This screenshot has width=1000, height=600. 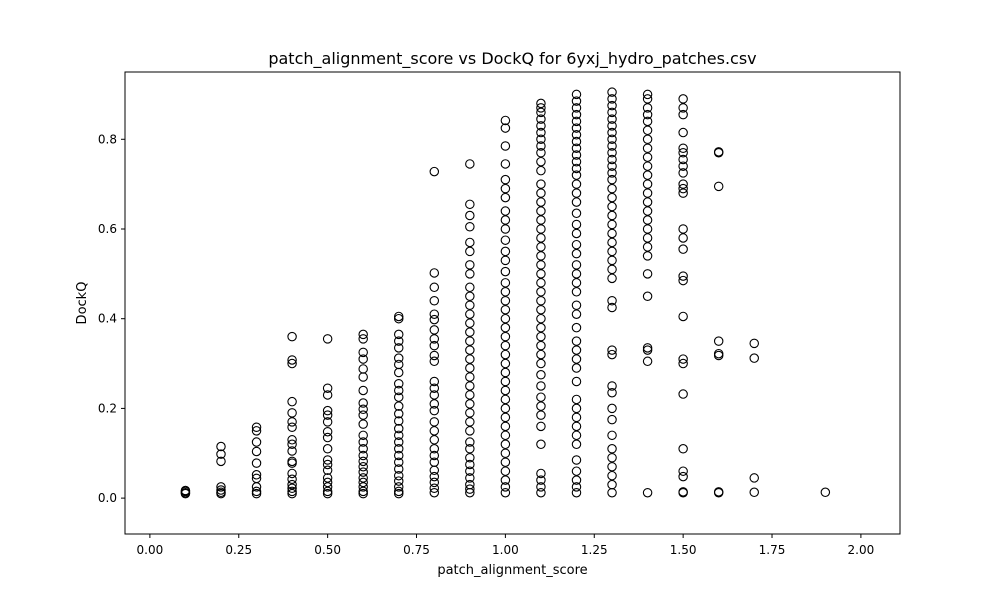 What do you see at coordinates (861, 550) in the screenshot?
I see `x-tick-label: 2.00` at bounding box center [861, 550].